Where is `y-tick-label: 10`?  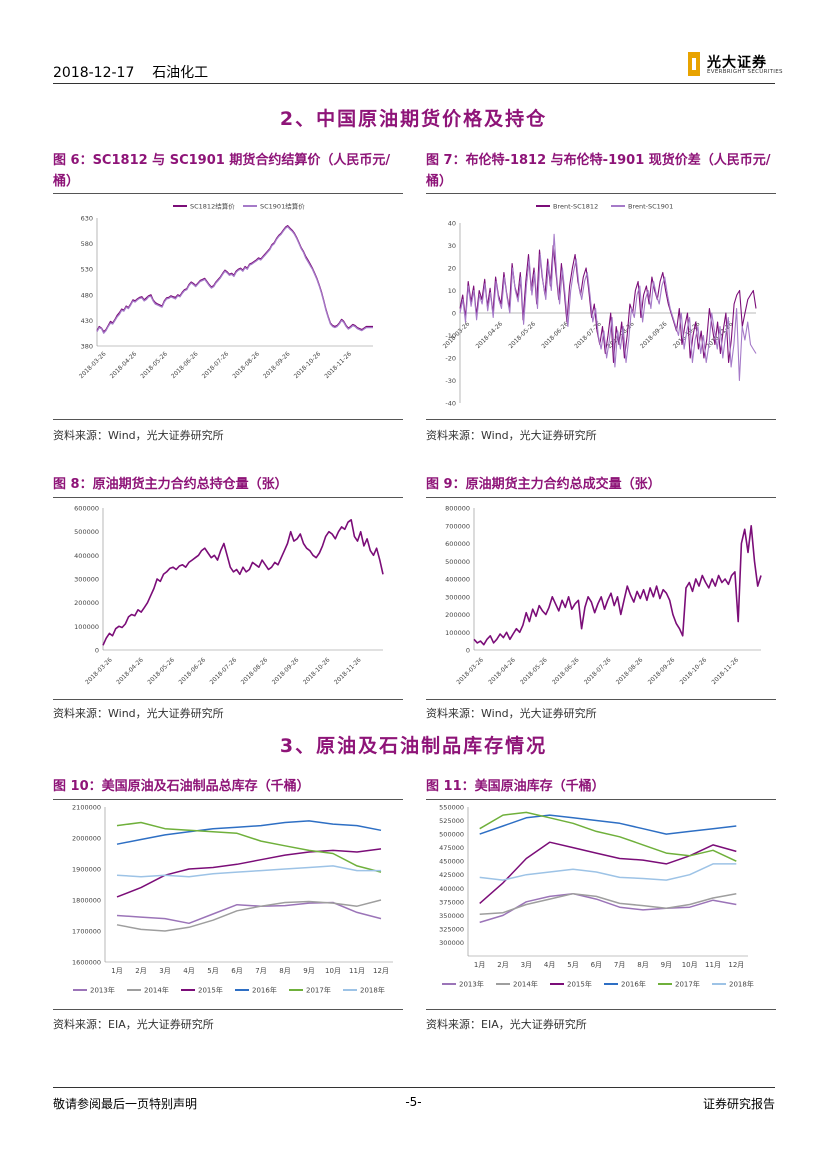 y-tick-label: 10 is located at coordinates (452, 291).